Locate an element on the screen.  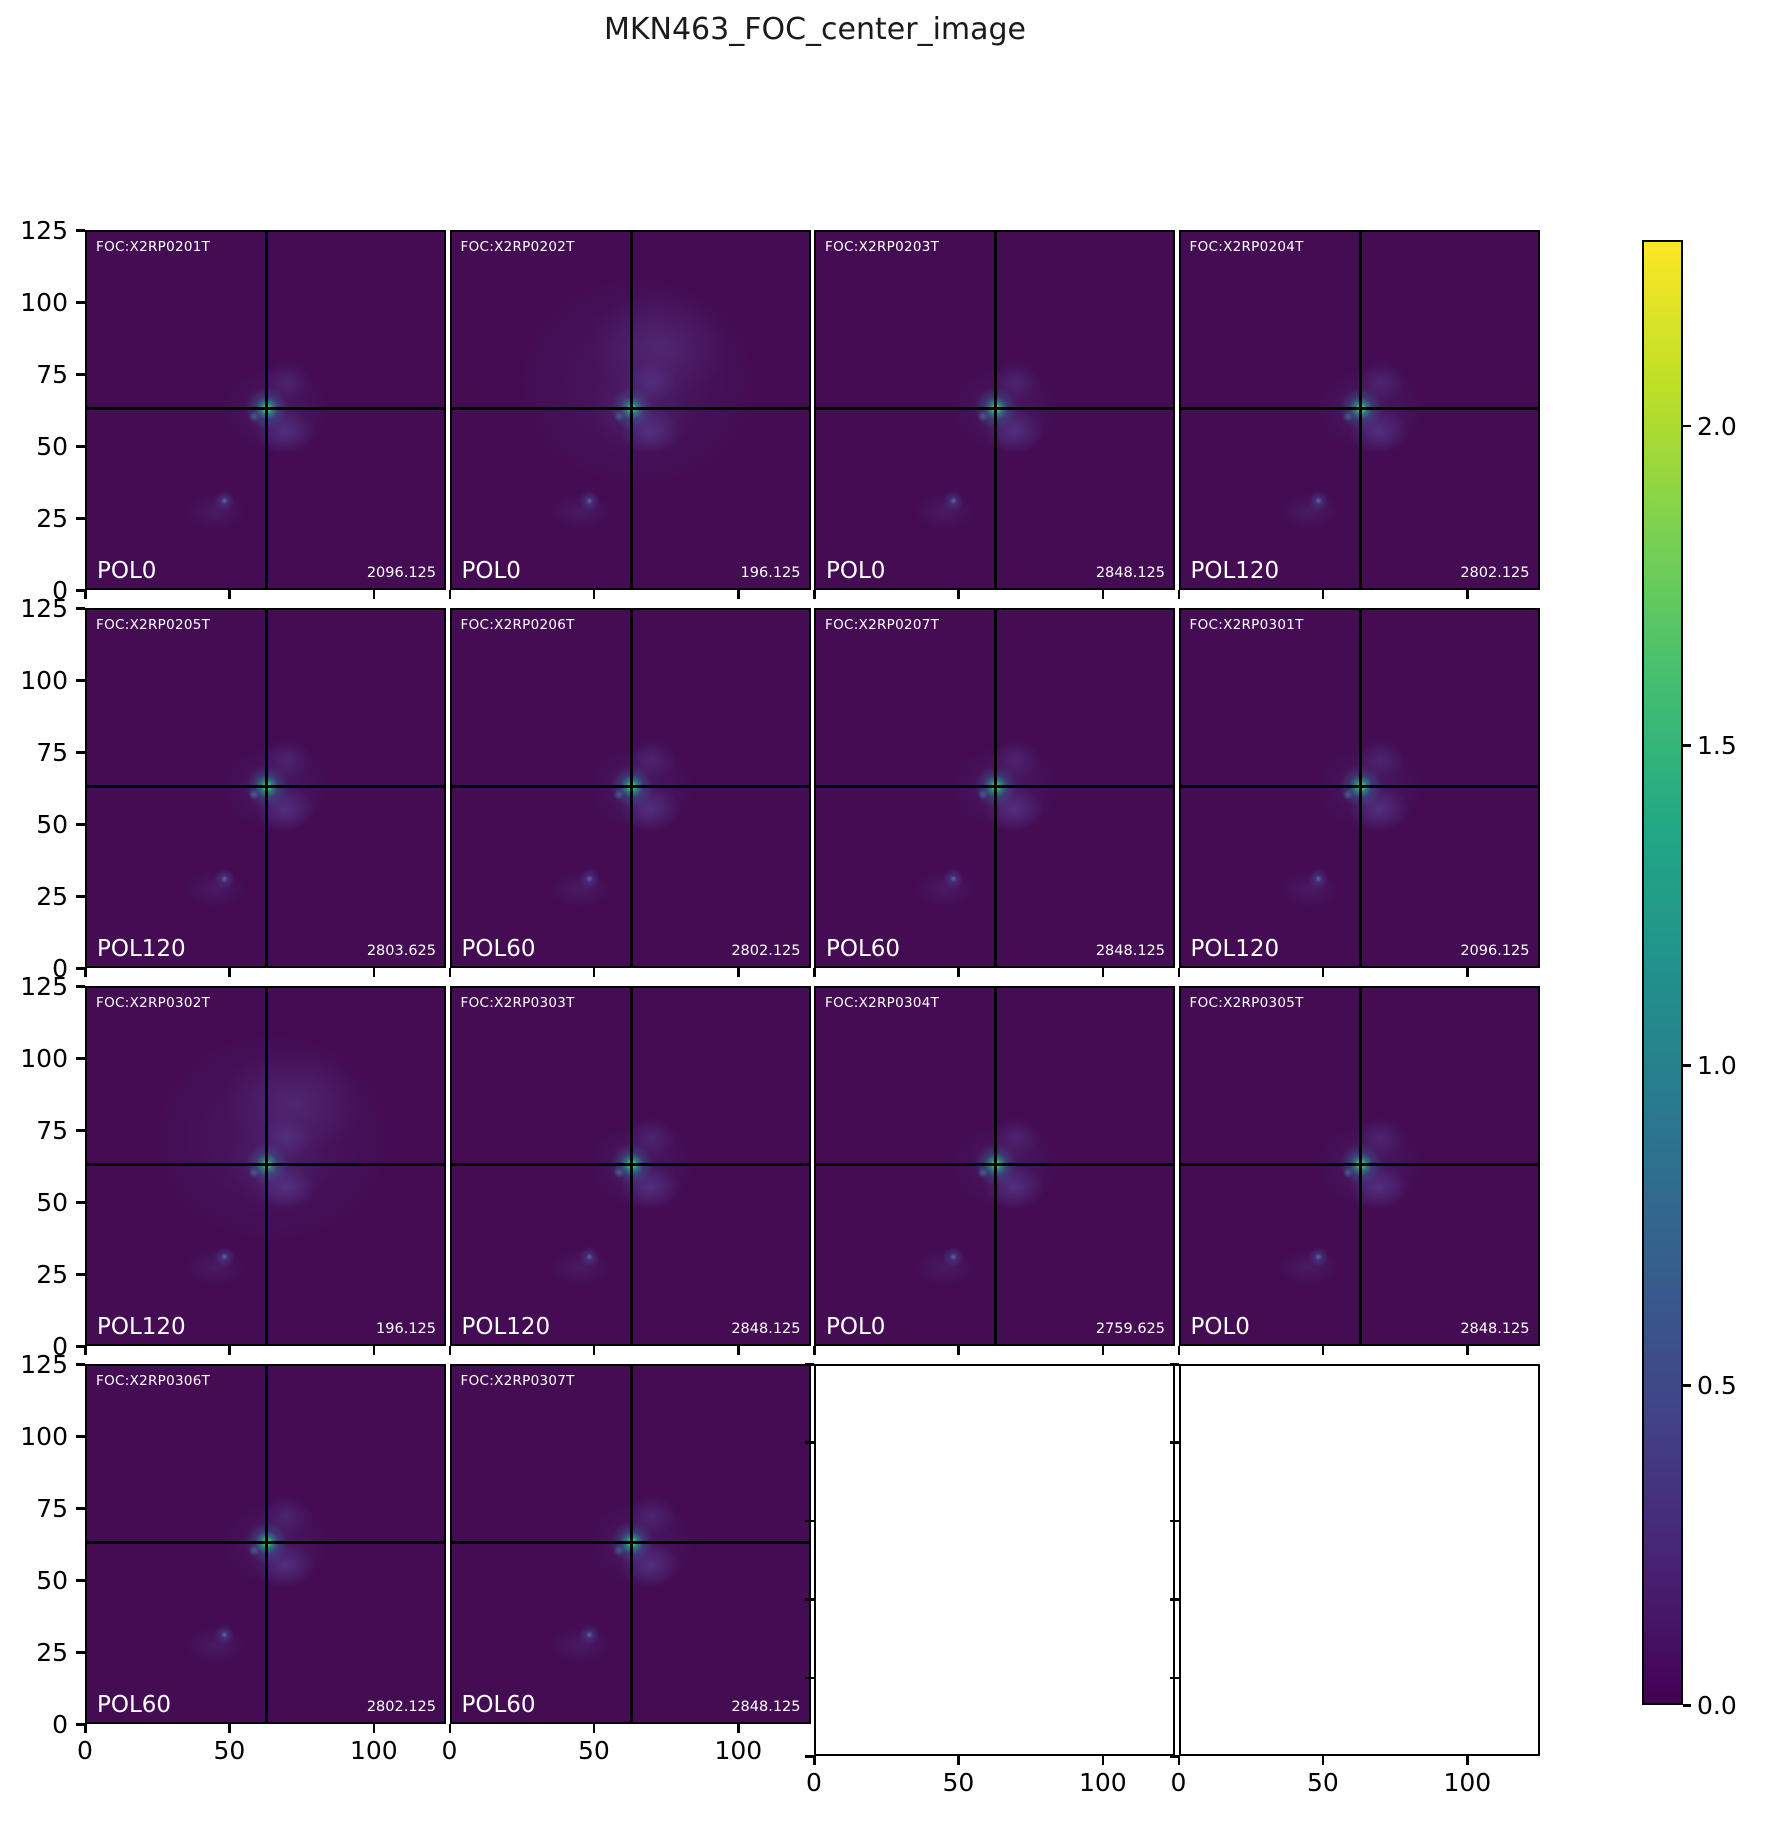
colorbar-tick-label: 1.0 is located at coordinates (1717, 1066).